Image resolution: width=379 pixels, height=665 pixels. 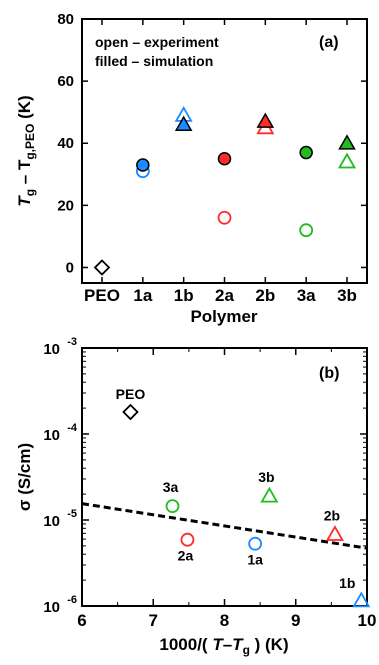 What do you see at coordinates (361, 599) in the screenshot?
I see `point-1b` at bounding box center [361, 599].